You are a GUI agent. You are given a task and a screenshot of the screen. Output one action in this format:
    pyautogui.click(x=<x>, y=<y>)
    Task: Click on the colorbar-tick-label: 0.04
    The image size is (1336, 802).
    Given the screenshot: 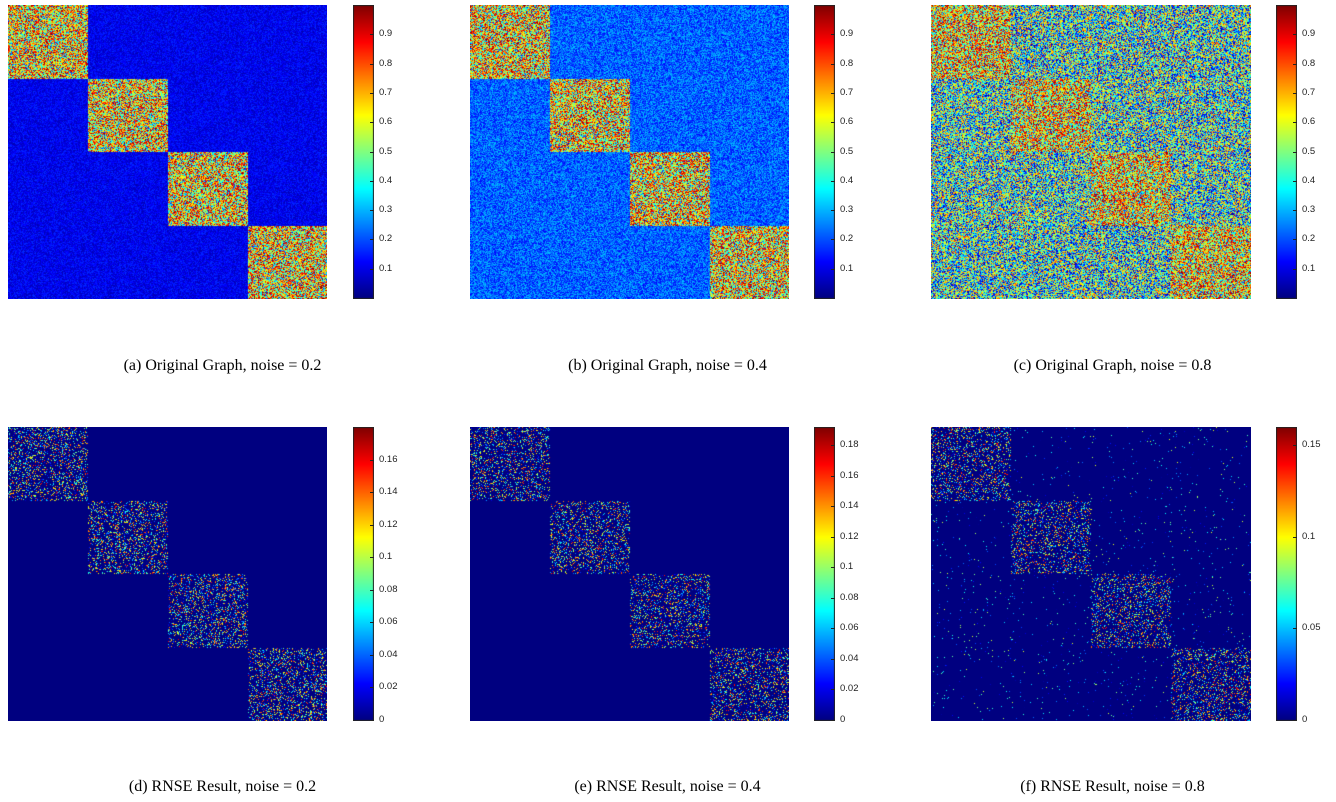 What is the action you would take?
    pyautogui.click(x=849, y=658)
    